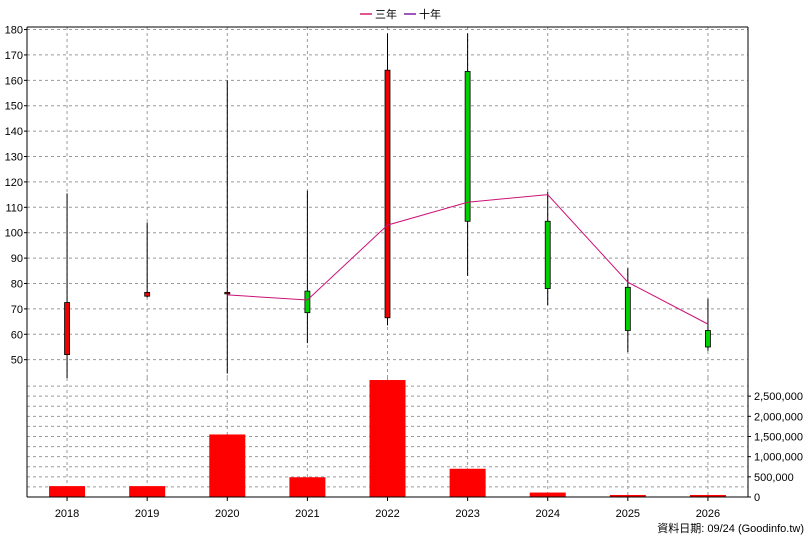 The height and width of the screenshot is (540, 808). Describe the element at coordinates (547, 514) in the screenshot. I see `x-tick-label: 2024` at that location.